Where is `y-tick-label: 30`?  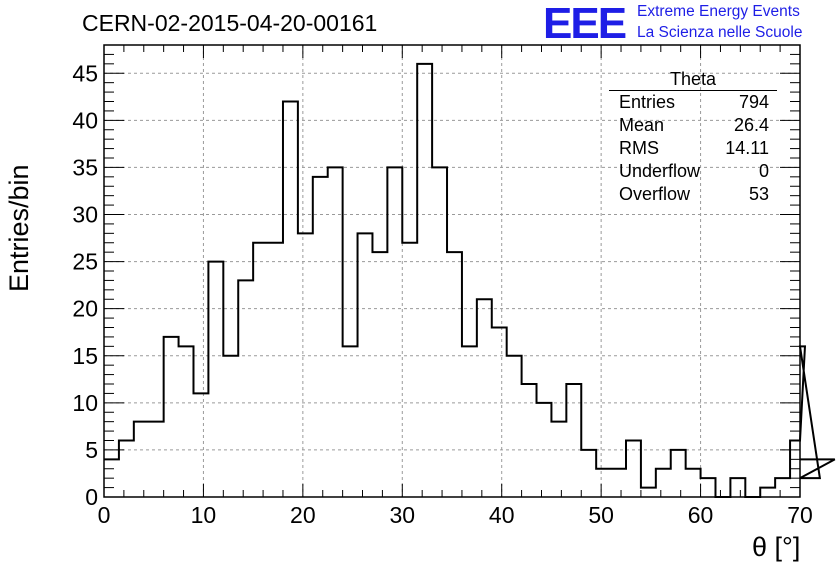
y-tick-label: 30 is located at coordinates (85, 215).